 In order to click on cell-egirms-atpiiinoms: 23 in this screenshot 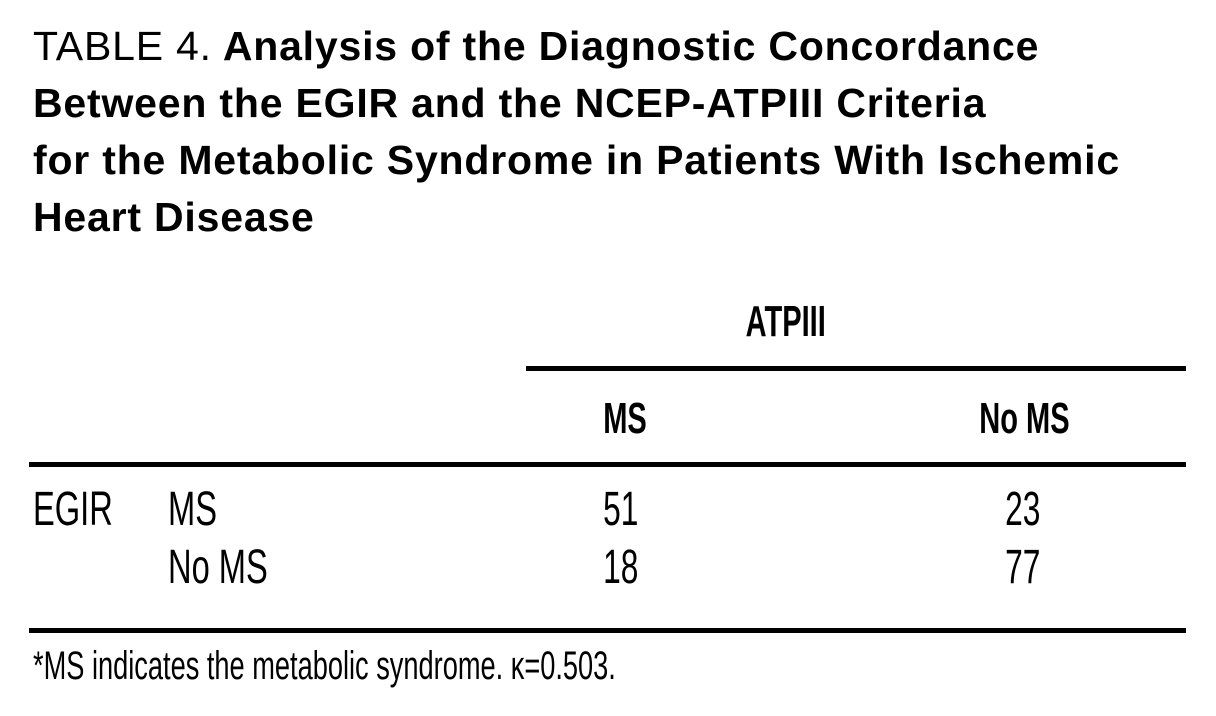, I will do `click(1023, 510)`.